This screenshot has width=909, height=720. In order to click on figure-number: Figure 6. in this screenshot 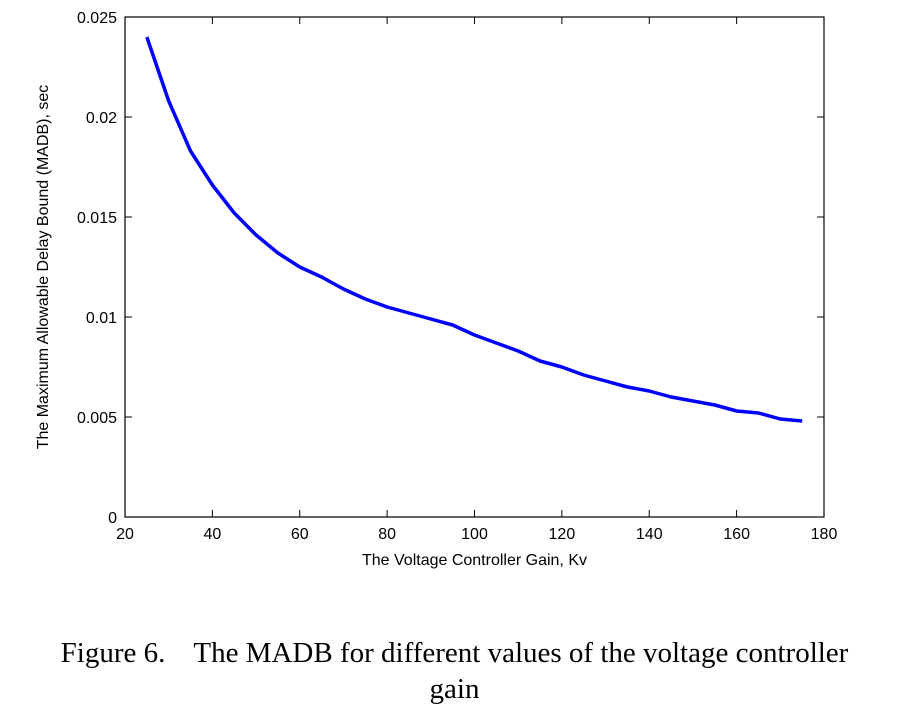, I will do `click(113, 653)`.